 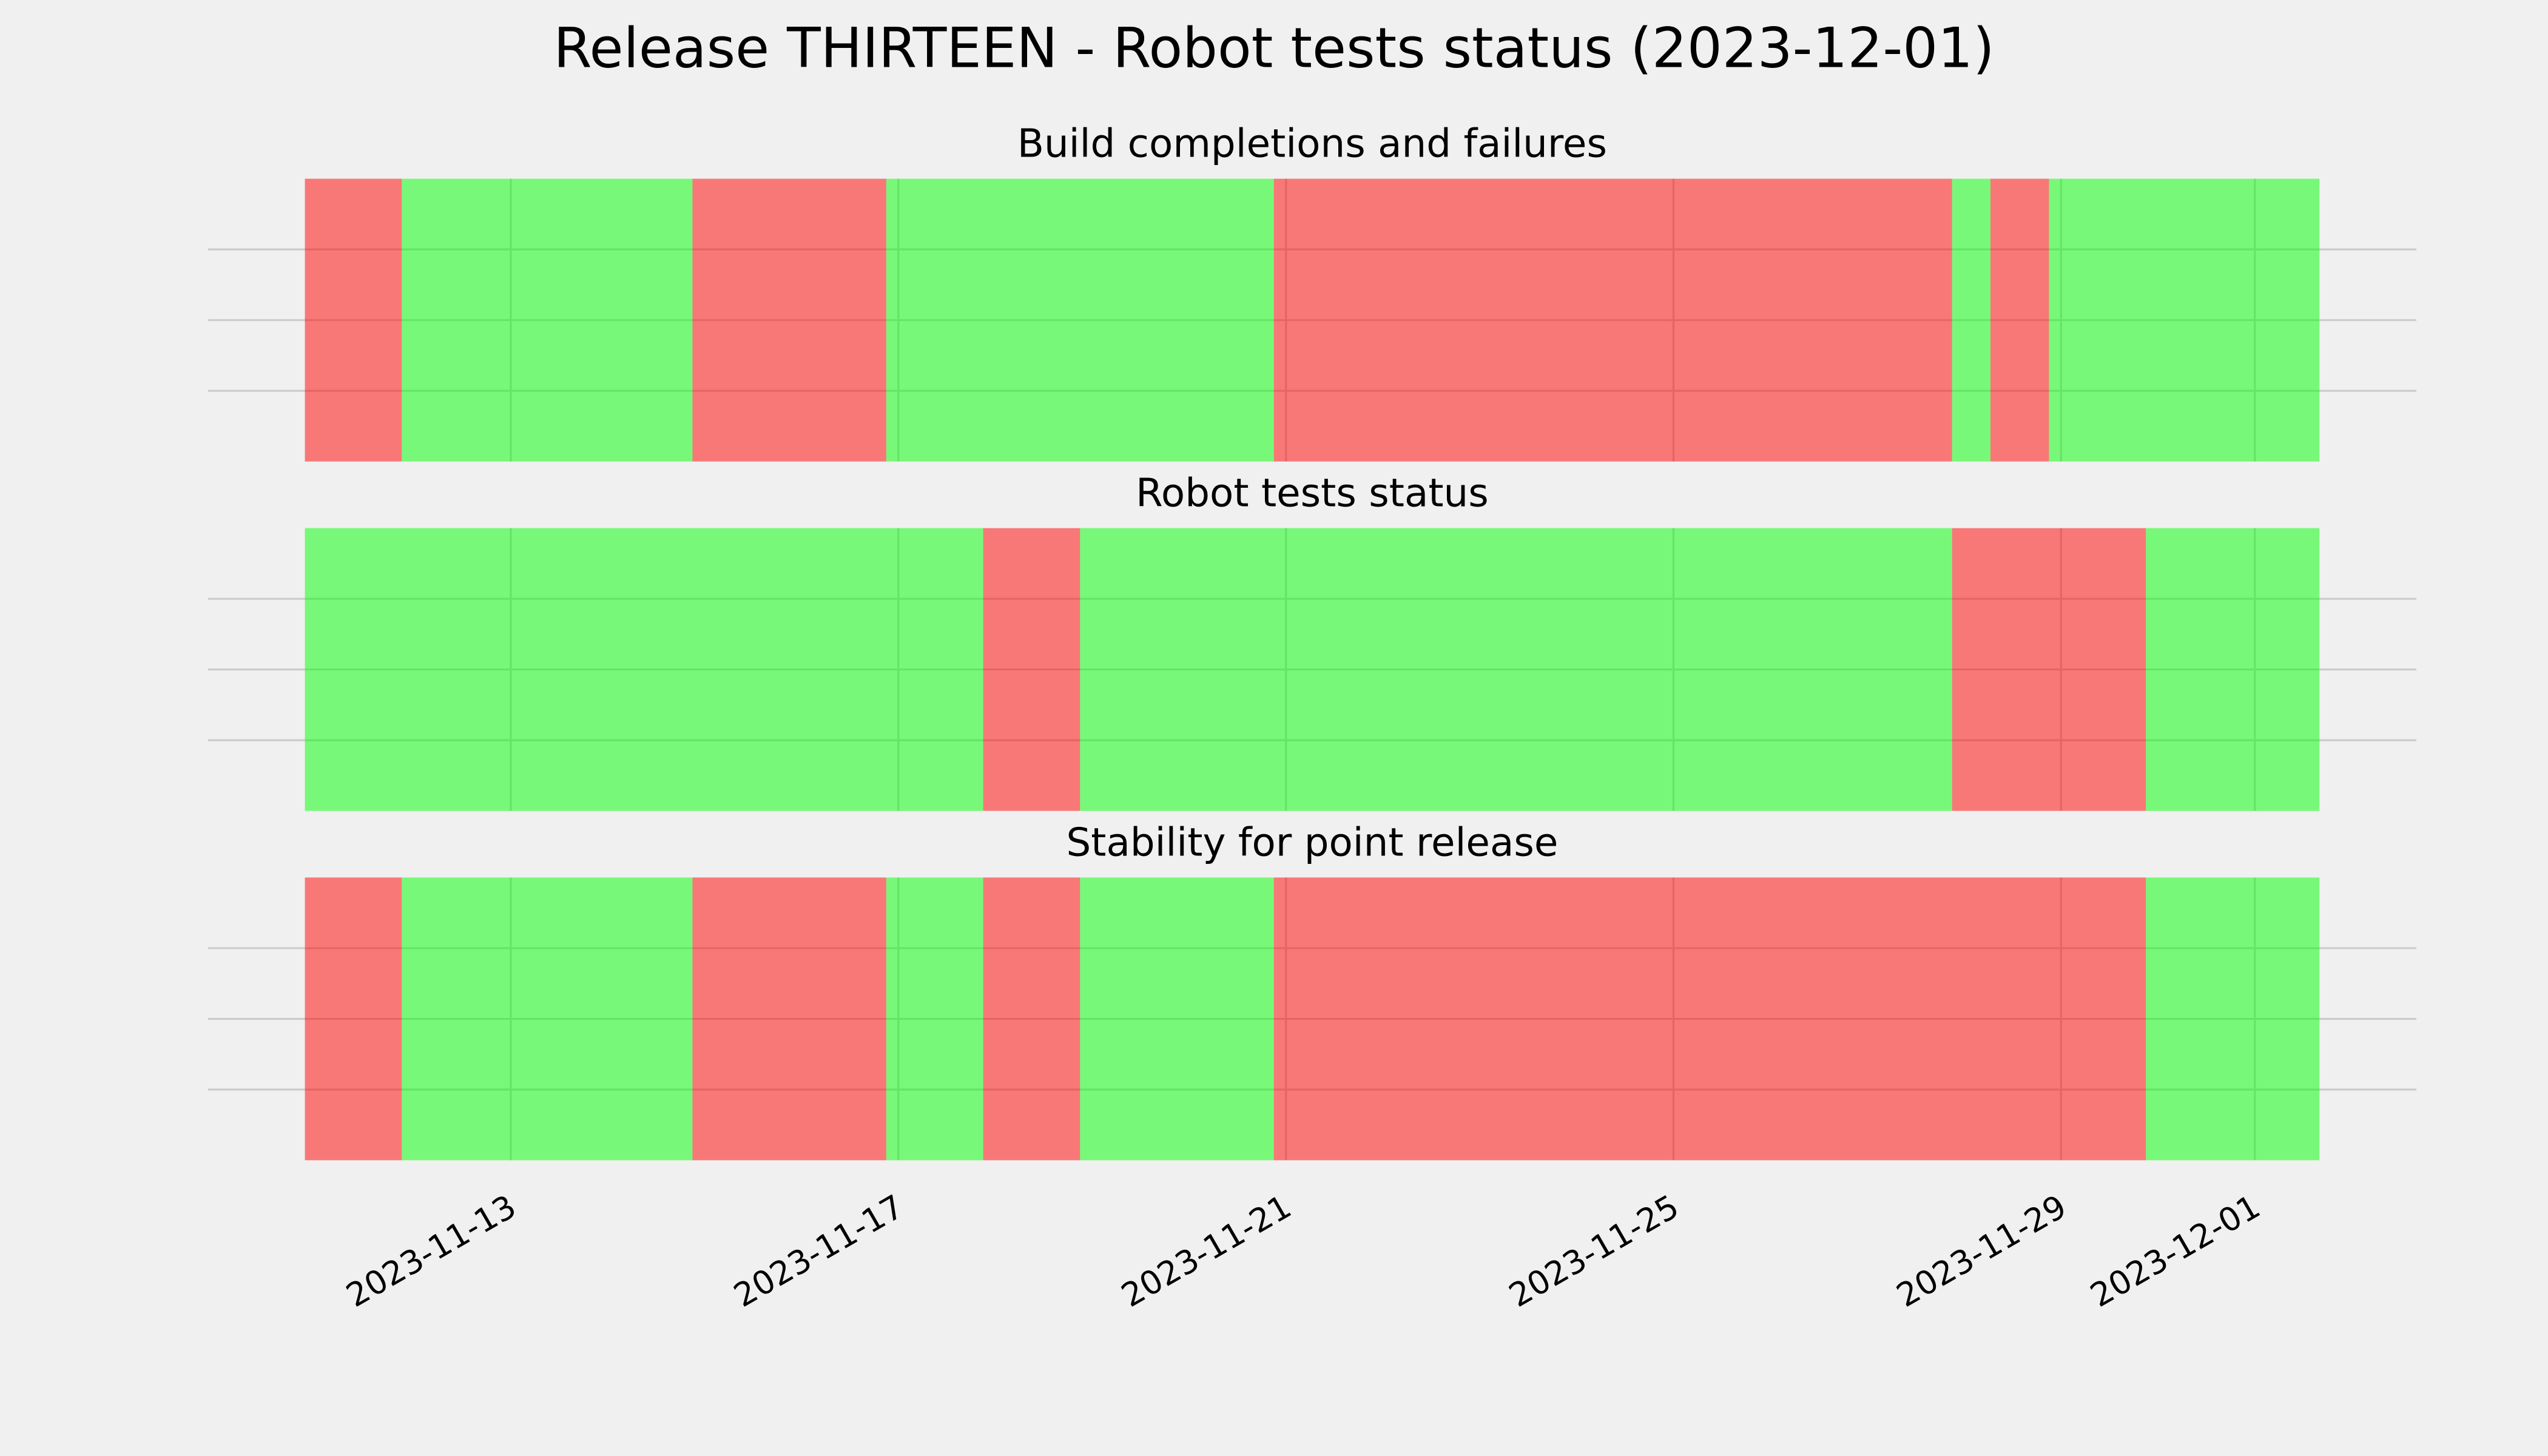 What do you see at coordinates (1313, 842) in the screenshot?
I see `panel-title: Stability for point release` at bounding box center [1313, 842].